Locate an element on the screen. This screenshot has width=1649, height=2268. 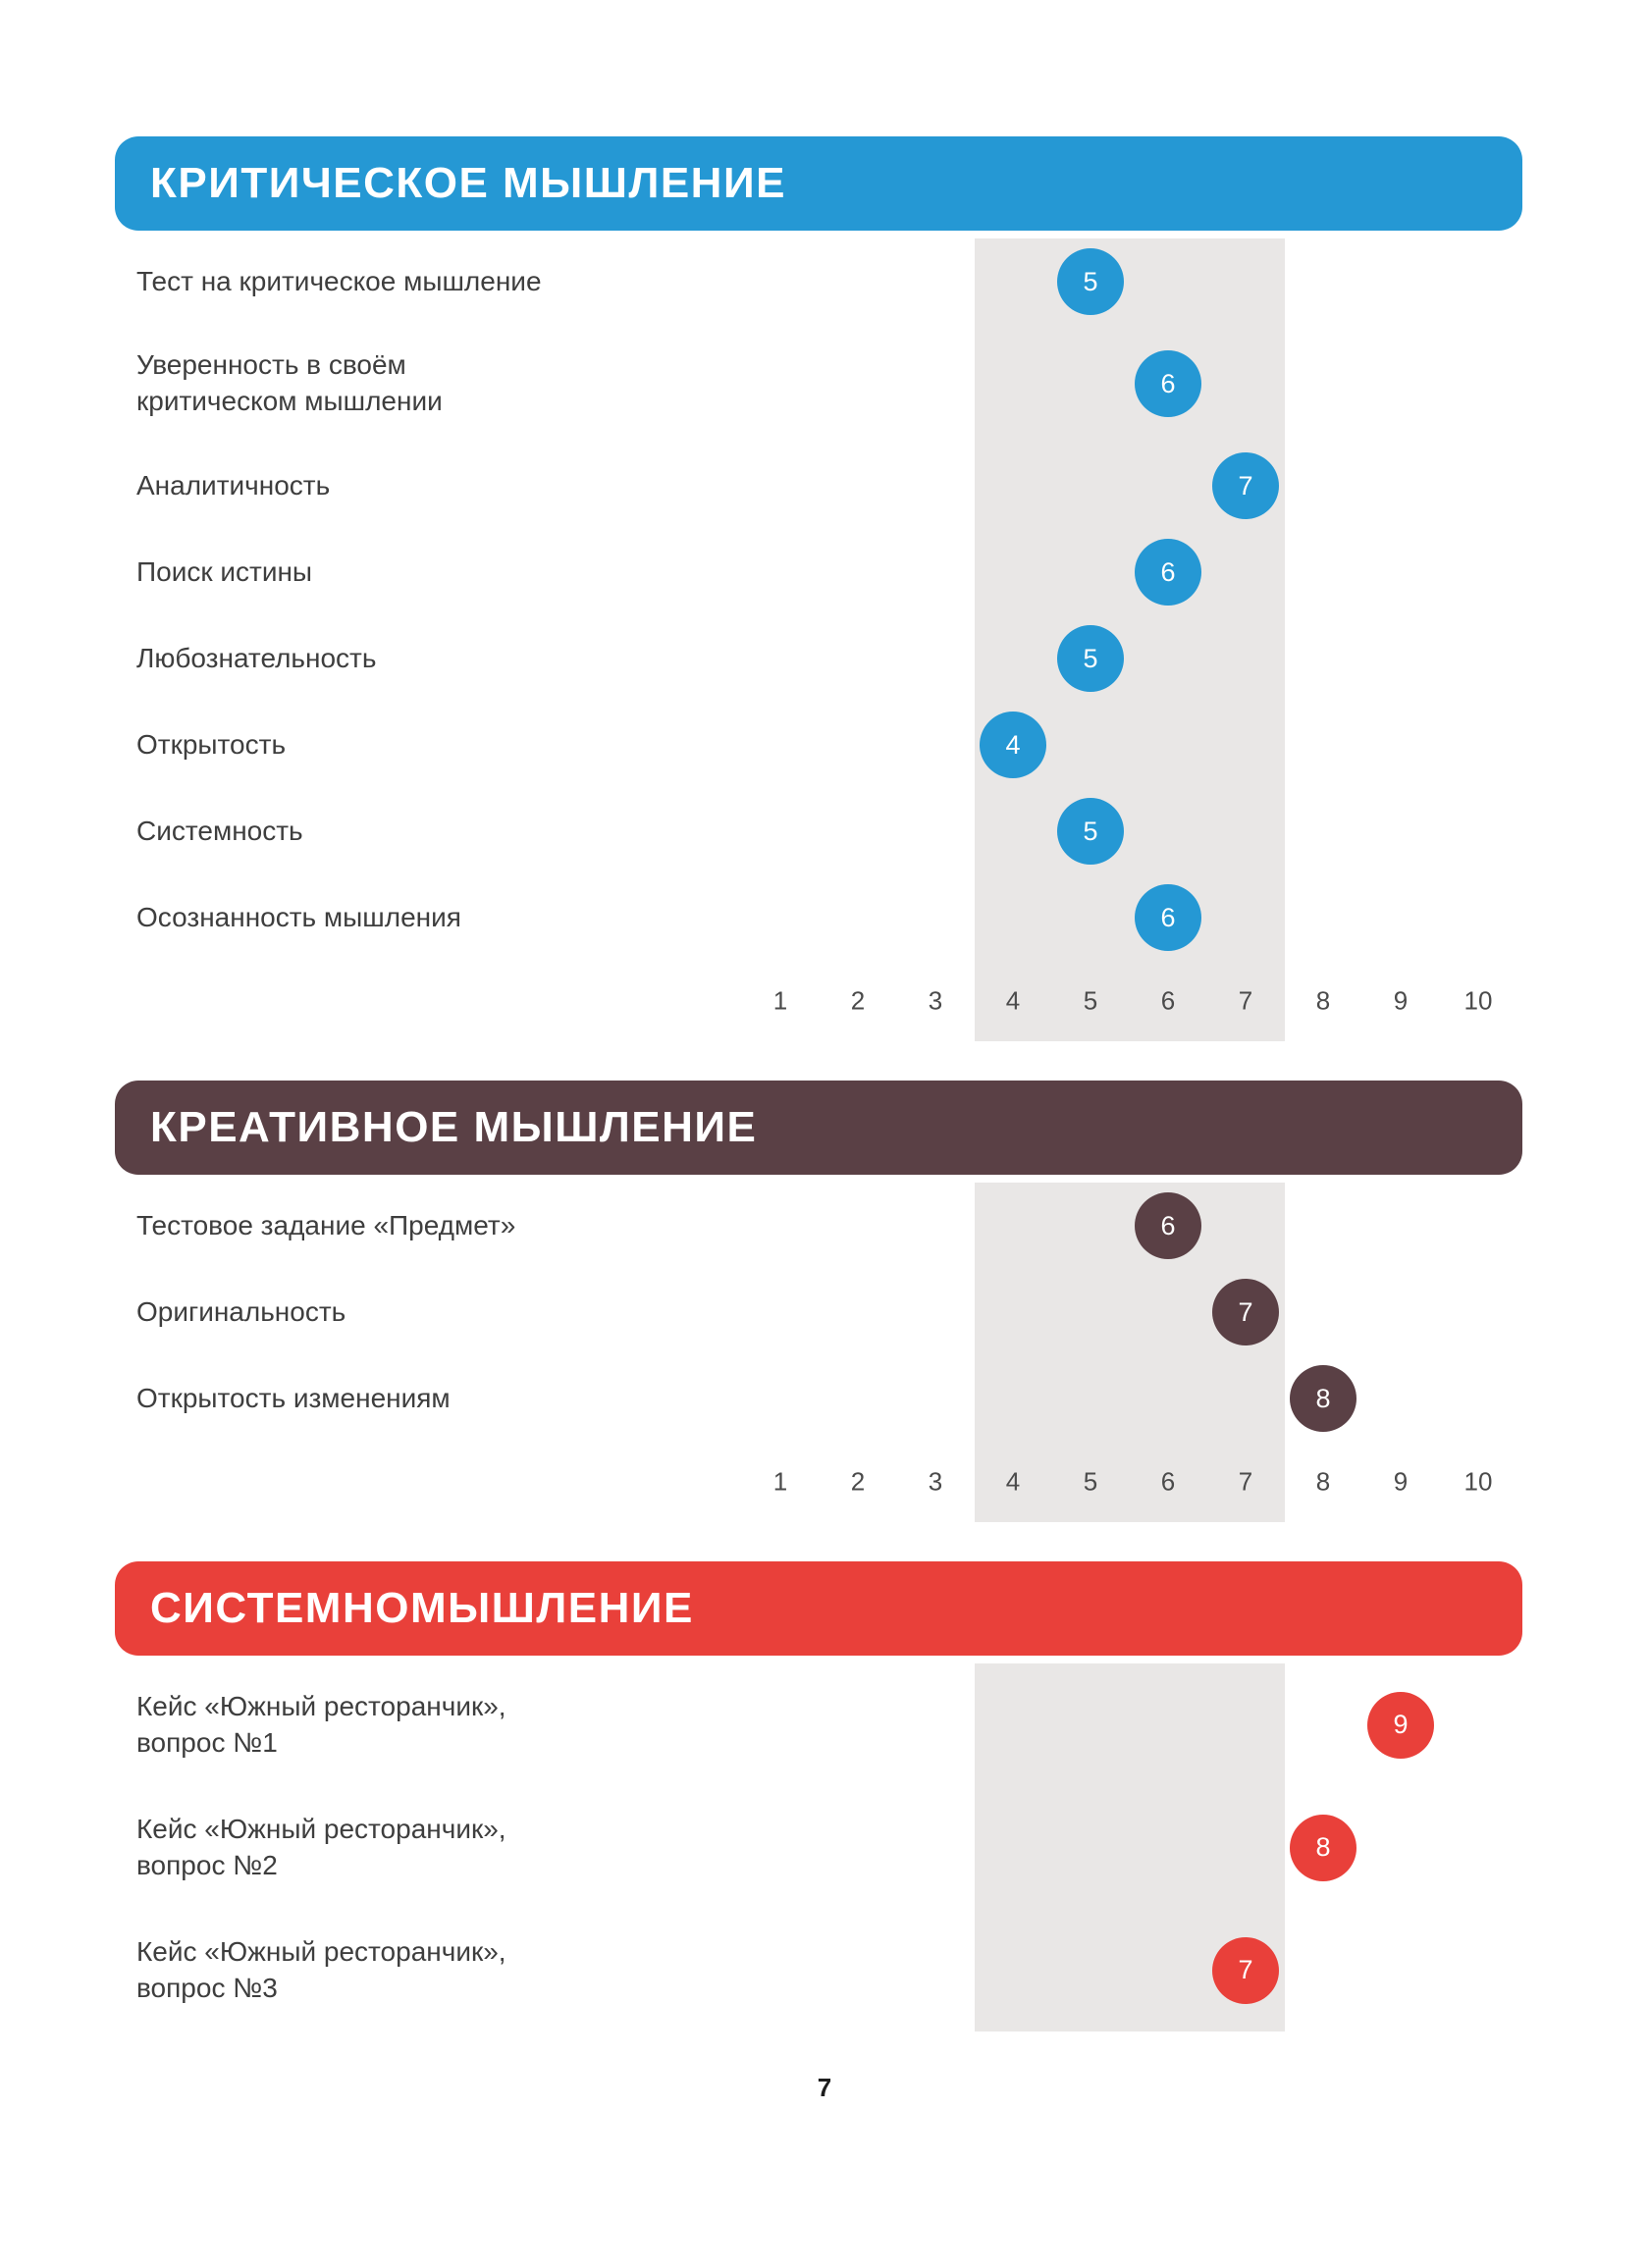
chart-row: Оригинальность 7 is located at coordinates (818, 1312).